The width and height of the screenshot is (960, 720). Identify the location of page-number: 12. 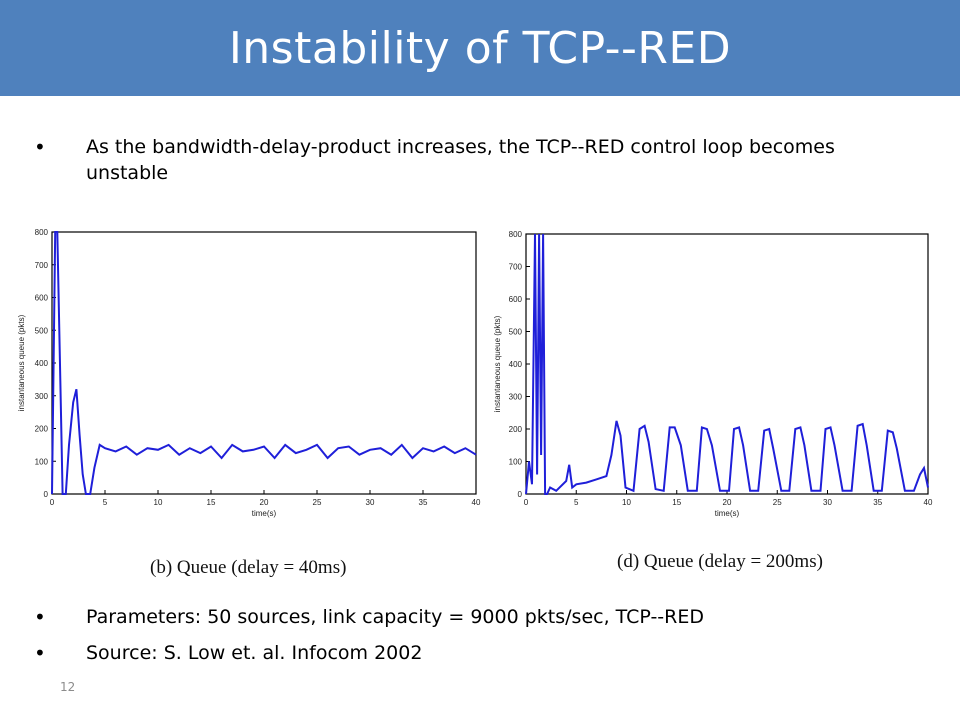
(68, 687).